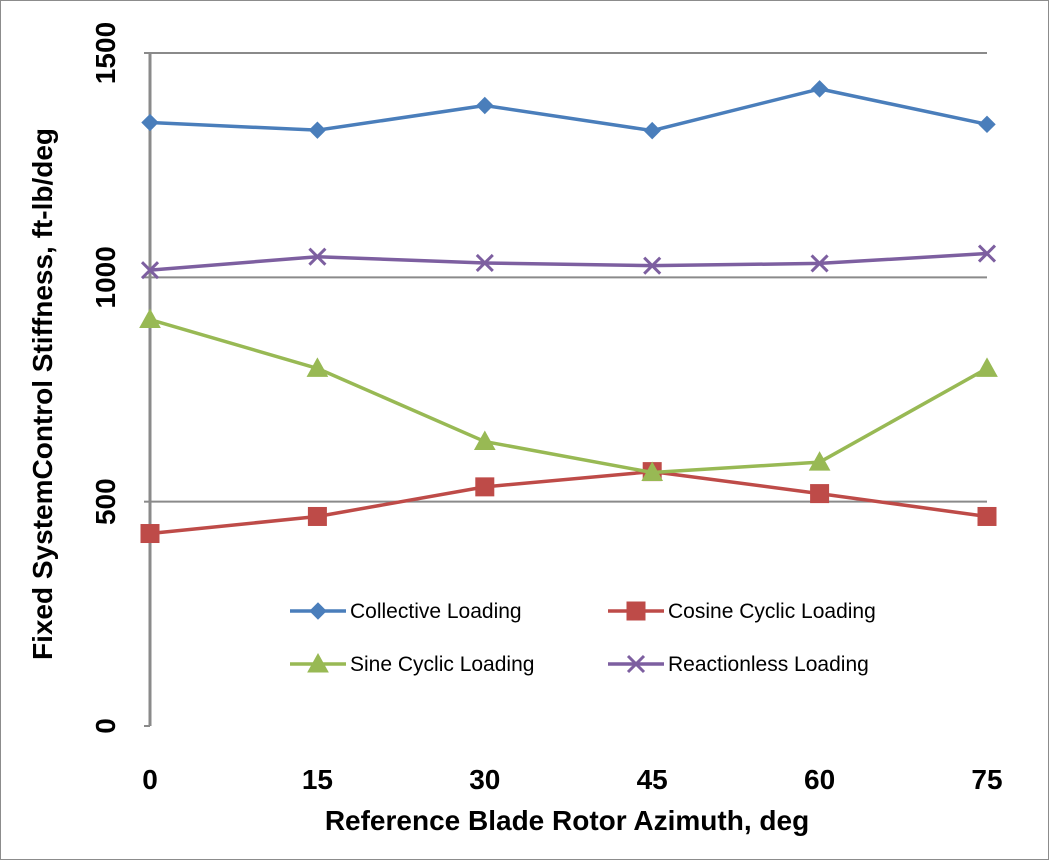  I want to click on y-tick-label: 500, so click(105, 501).